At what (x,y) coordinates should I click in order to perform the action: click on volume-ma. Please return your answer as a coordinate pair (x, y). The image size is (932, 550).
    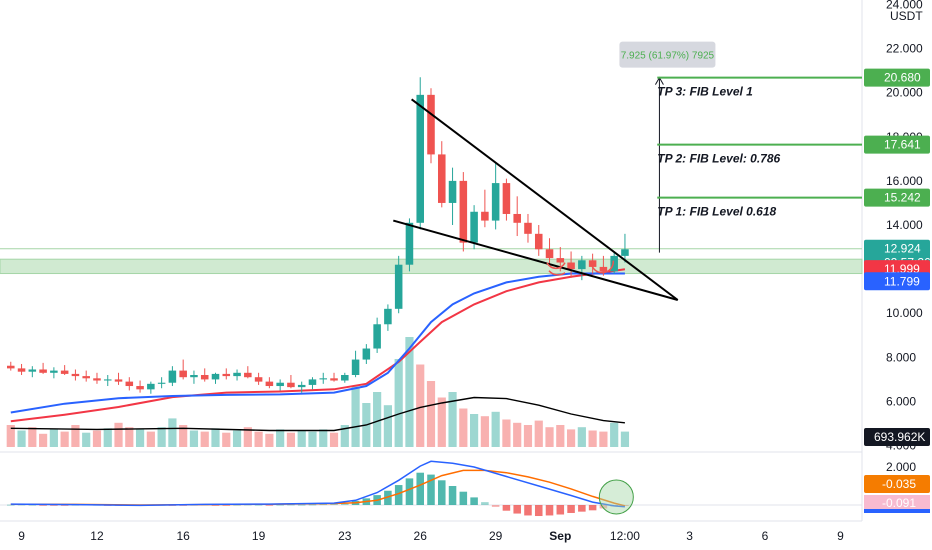
    Looking at the image, I should click on (317, 414).